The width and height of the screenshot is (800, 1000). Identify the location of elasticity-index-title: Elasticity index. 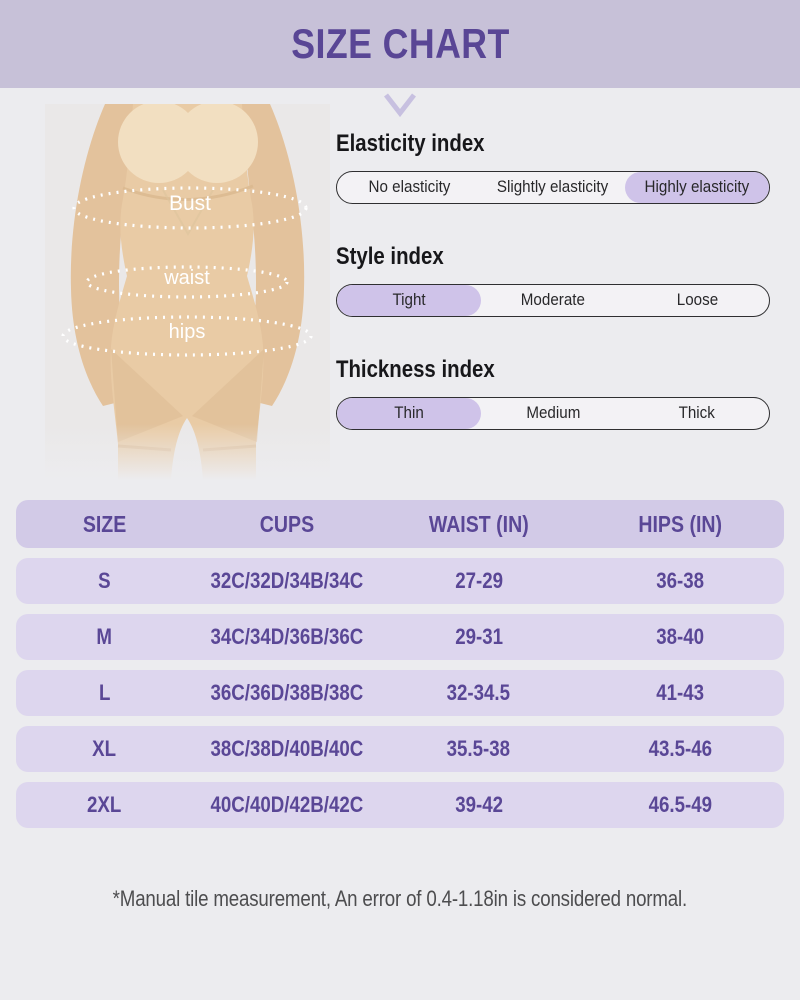
(410, 143).